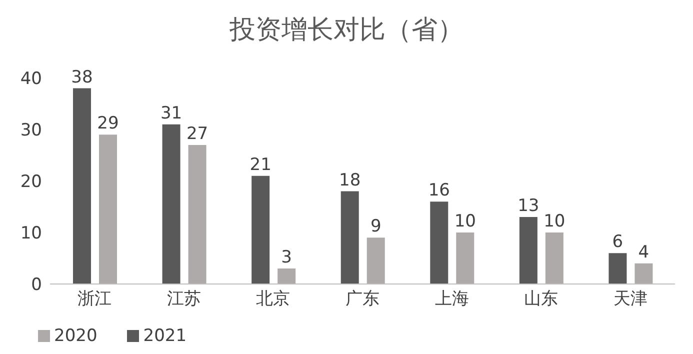  What do you see at coordinates (183, 299) in the screenshot?
I see `x-tick-label: 江苏` at bounding box center [183, 299].